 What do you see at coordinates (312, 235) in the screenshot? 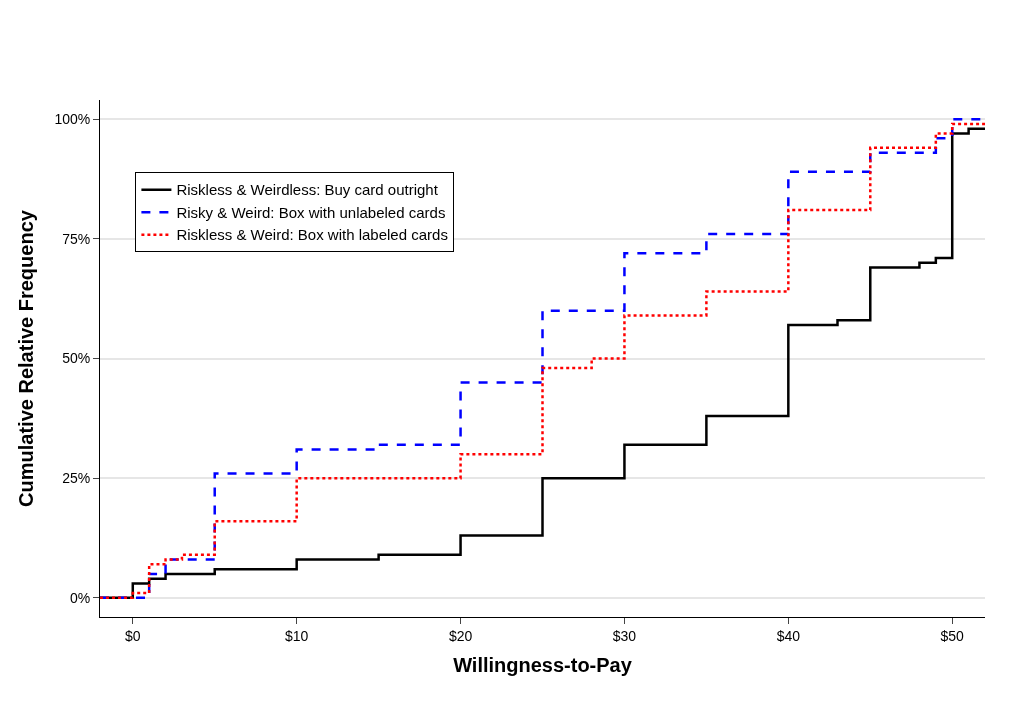
I see `legend-label: Riskless & Weird: Box with labeled cards` at bounding box center [312, 235].